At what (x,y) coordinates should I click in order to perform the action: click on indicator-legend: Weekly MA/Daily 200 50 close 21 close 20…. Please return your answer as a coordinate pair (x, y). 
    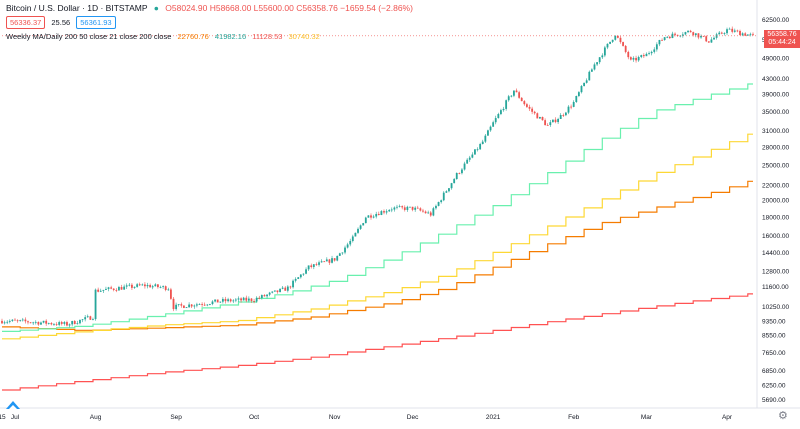
    Looking at the image, I should click on (163, 36).